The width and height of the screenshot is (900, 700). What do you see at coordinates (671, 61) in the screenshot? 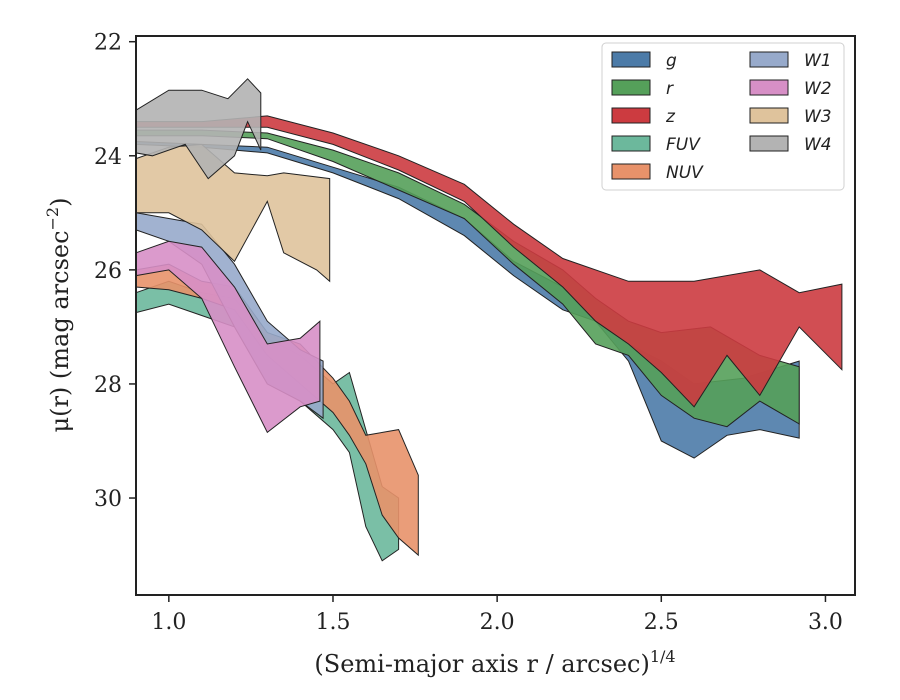
I see `legend-label-g: g` at bounding box center [671, 61].